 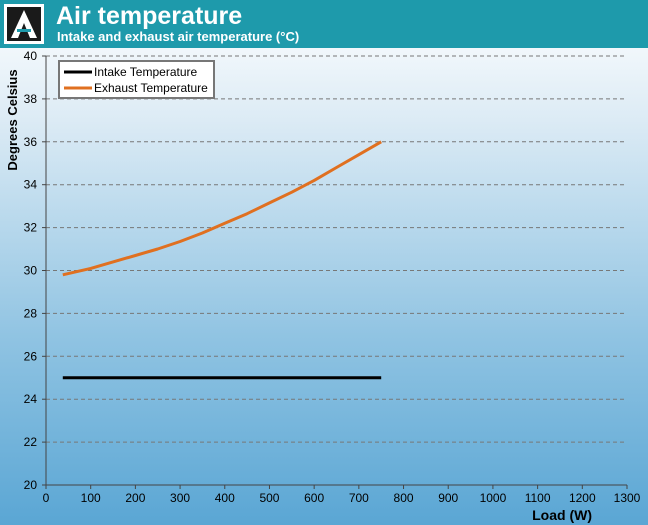 I want to click on legend: Intake Temperature Exhaust Temperature, so click(x=136, y=79).